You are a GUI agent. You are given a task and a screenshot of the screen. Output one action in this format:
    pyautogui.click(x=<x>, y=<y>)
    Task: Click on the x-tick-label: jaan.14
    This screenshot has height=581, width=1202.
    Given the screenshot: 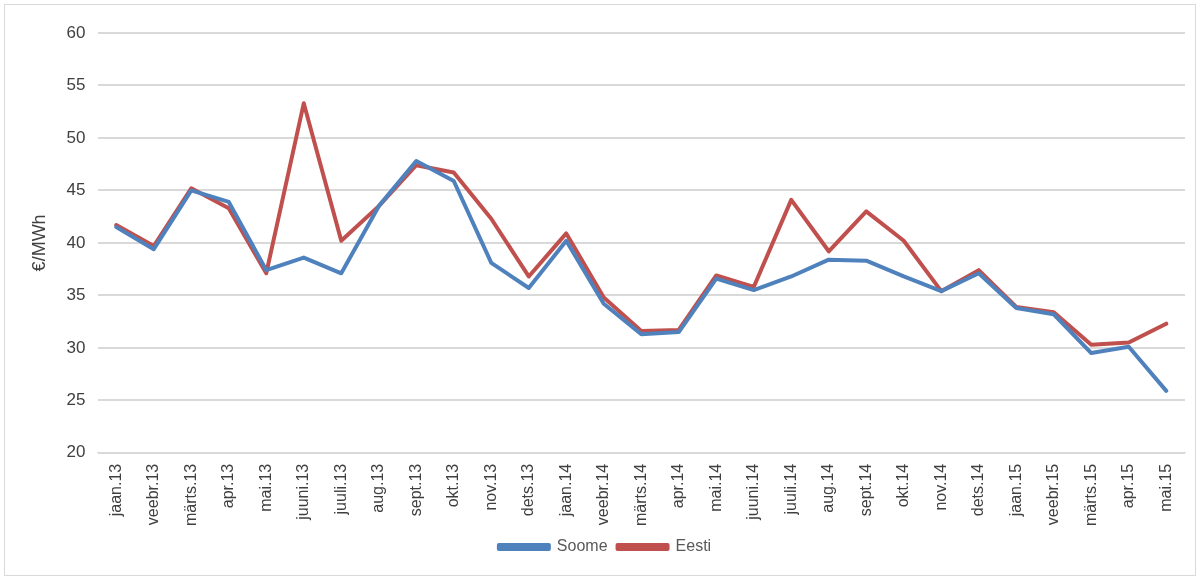 What is the action you would take?
    pyautogui.click(x=565, y=490)
    